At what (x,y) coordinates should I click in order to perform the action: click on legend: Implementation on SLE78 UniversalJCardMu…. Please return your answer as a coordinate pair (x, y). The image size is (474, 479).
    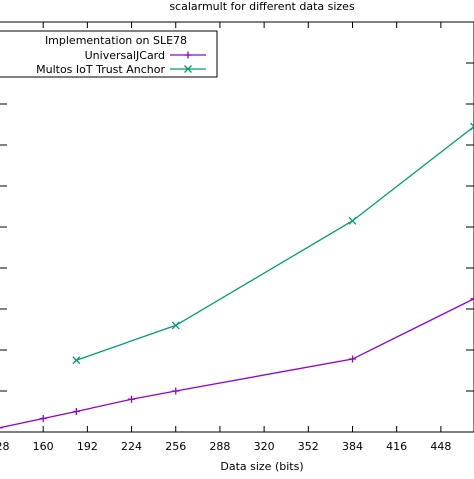
    Looking at the image, I should click on (108, 54).